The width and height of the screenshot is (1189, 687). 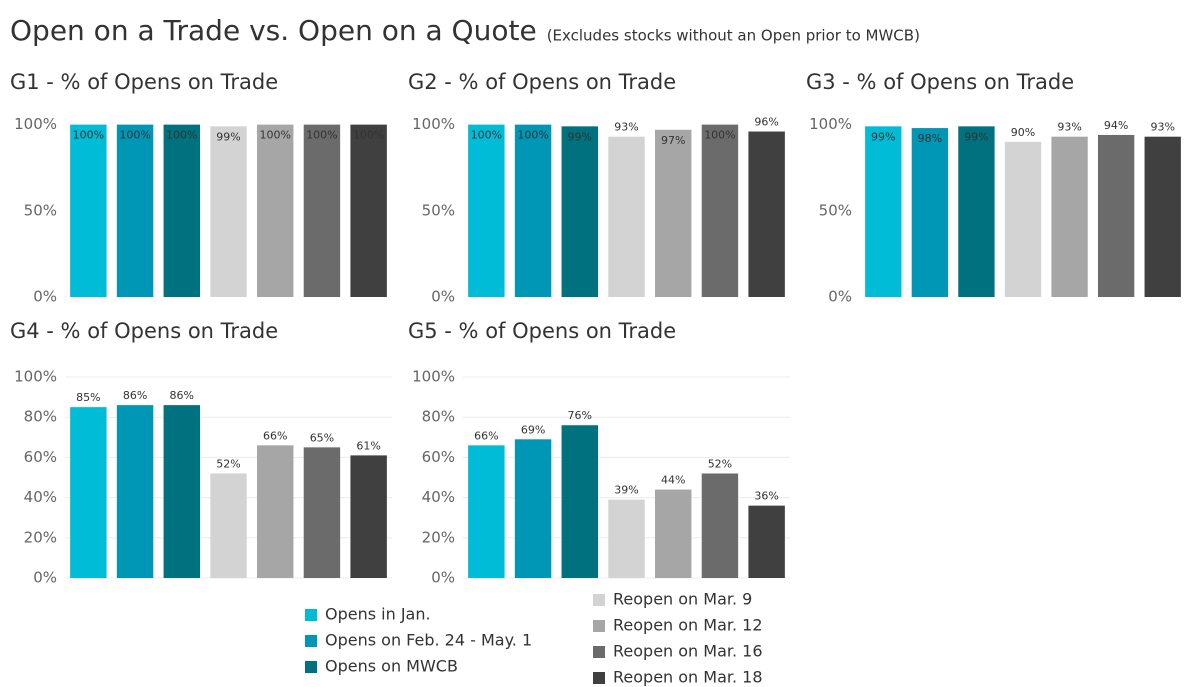 I want to click on legend-label: Opens on MWCB, so click(x=391, y=666).